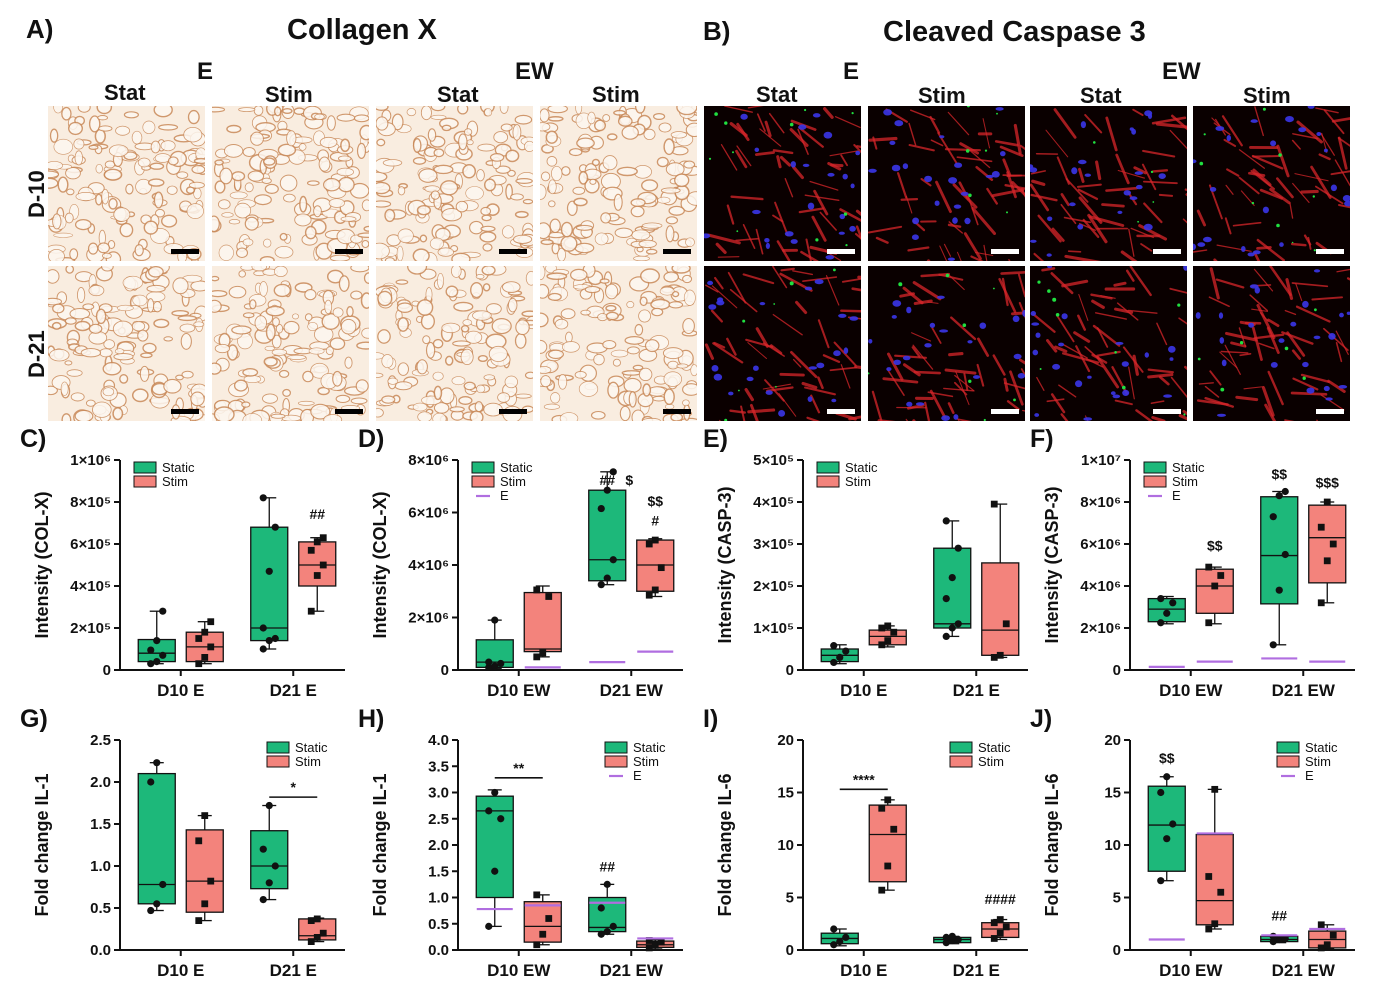 The width and height of the screenshot is (1380, 994). Describe the element at coordinates (100, 740) in the screenshot. I see `y-tick-label: 2.5` at that location.